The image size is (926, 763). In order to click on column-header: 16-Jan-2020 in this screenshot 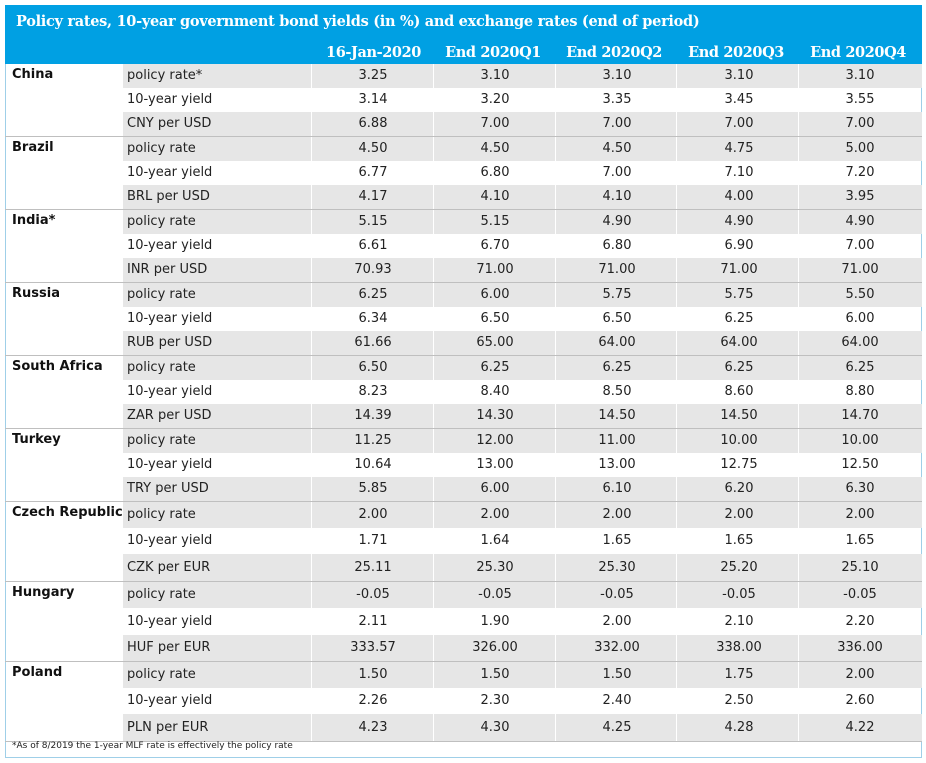, I will do `click(373, 52)`.